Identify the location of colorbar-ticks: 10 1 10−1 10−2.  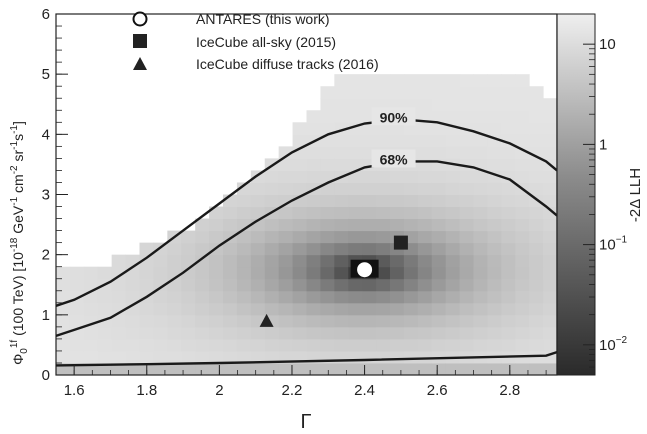
(605, 194).